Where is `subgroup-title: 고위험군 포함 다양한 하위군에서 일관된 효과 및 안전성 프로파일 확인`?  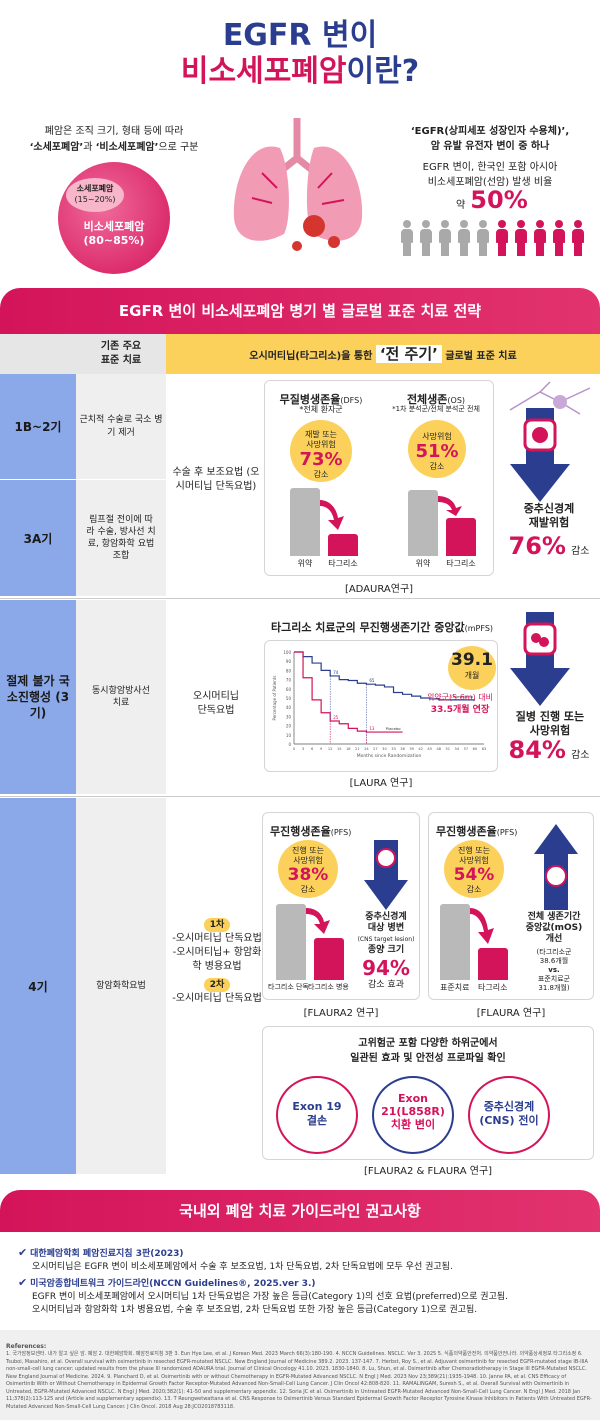
subgroup-title: 고위험군 포함 다양한 하위군에서 일관된 효과 및 안전성 프로파일 확인 is located at coordinates (428, 1051).